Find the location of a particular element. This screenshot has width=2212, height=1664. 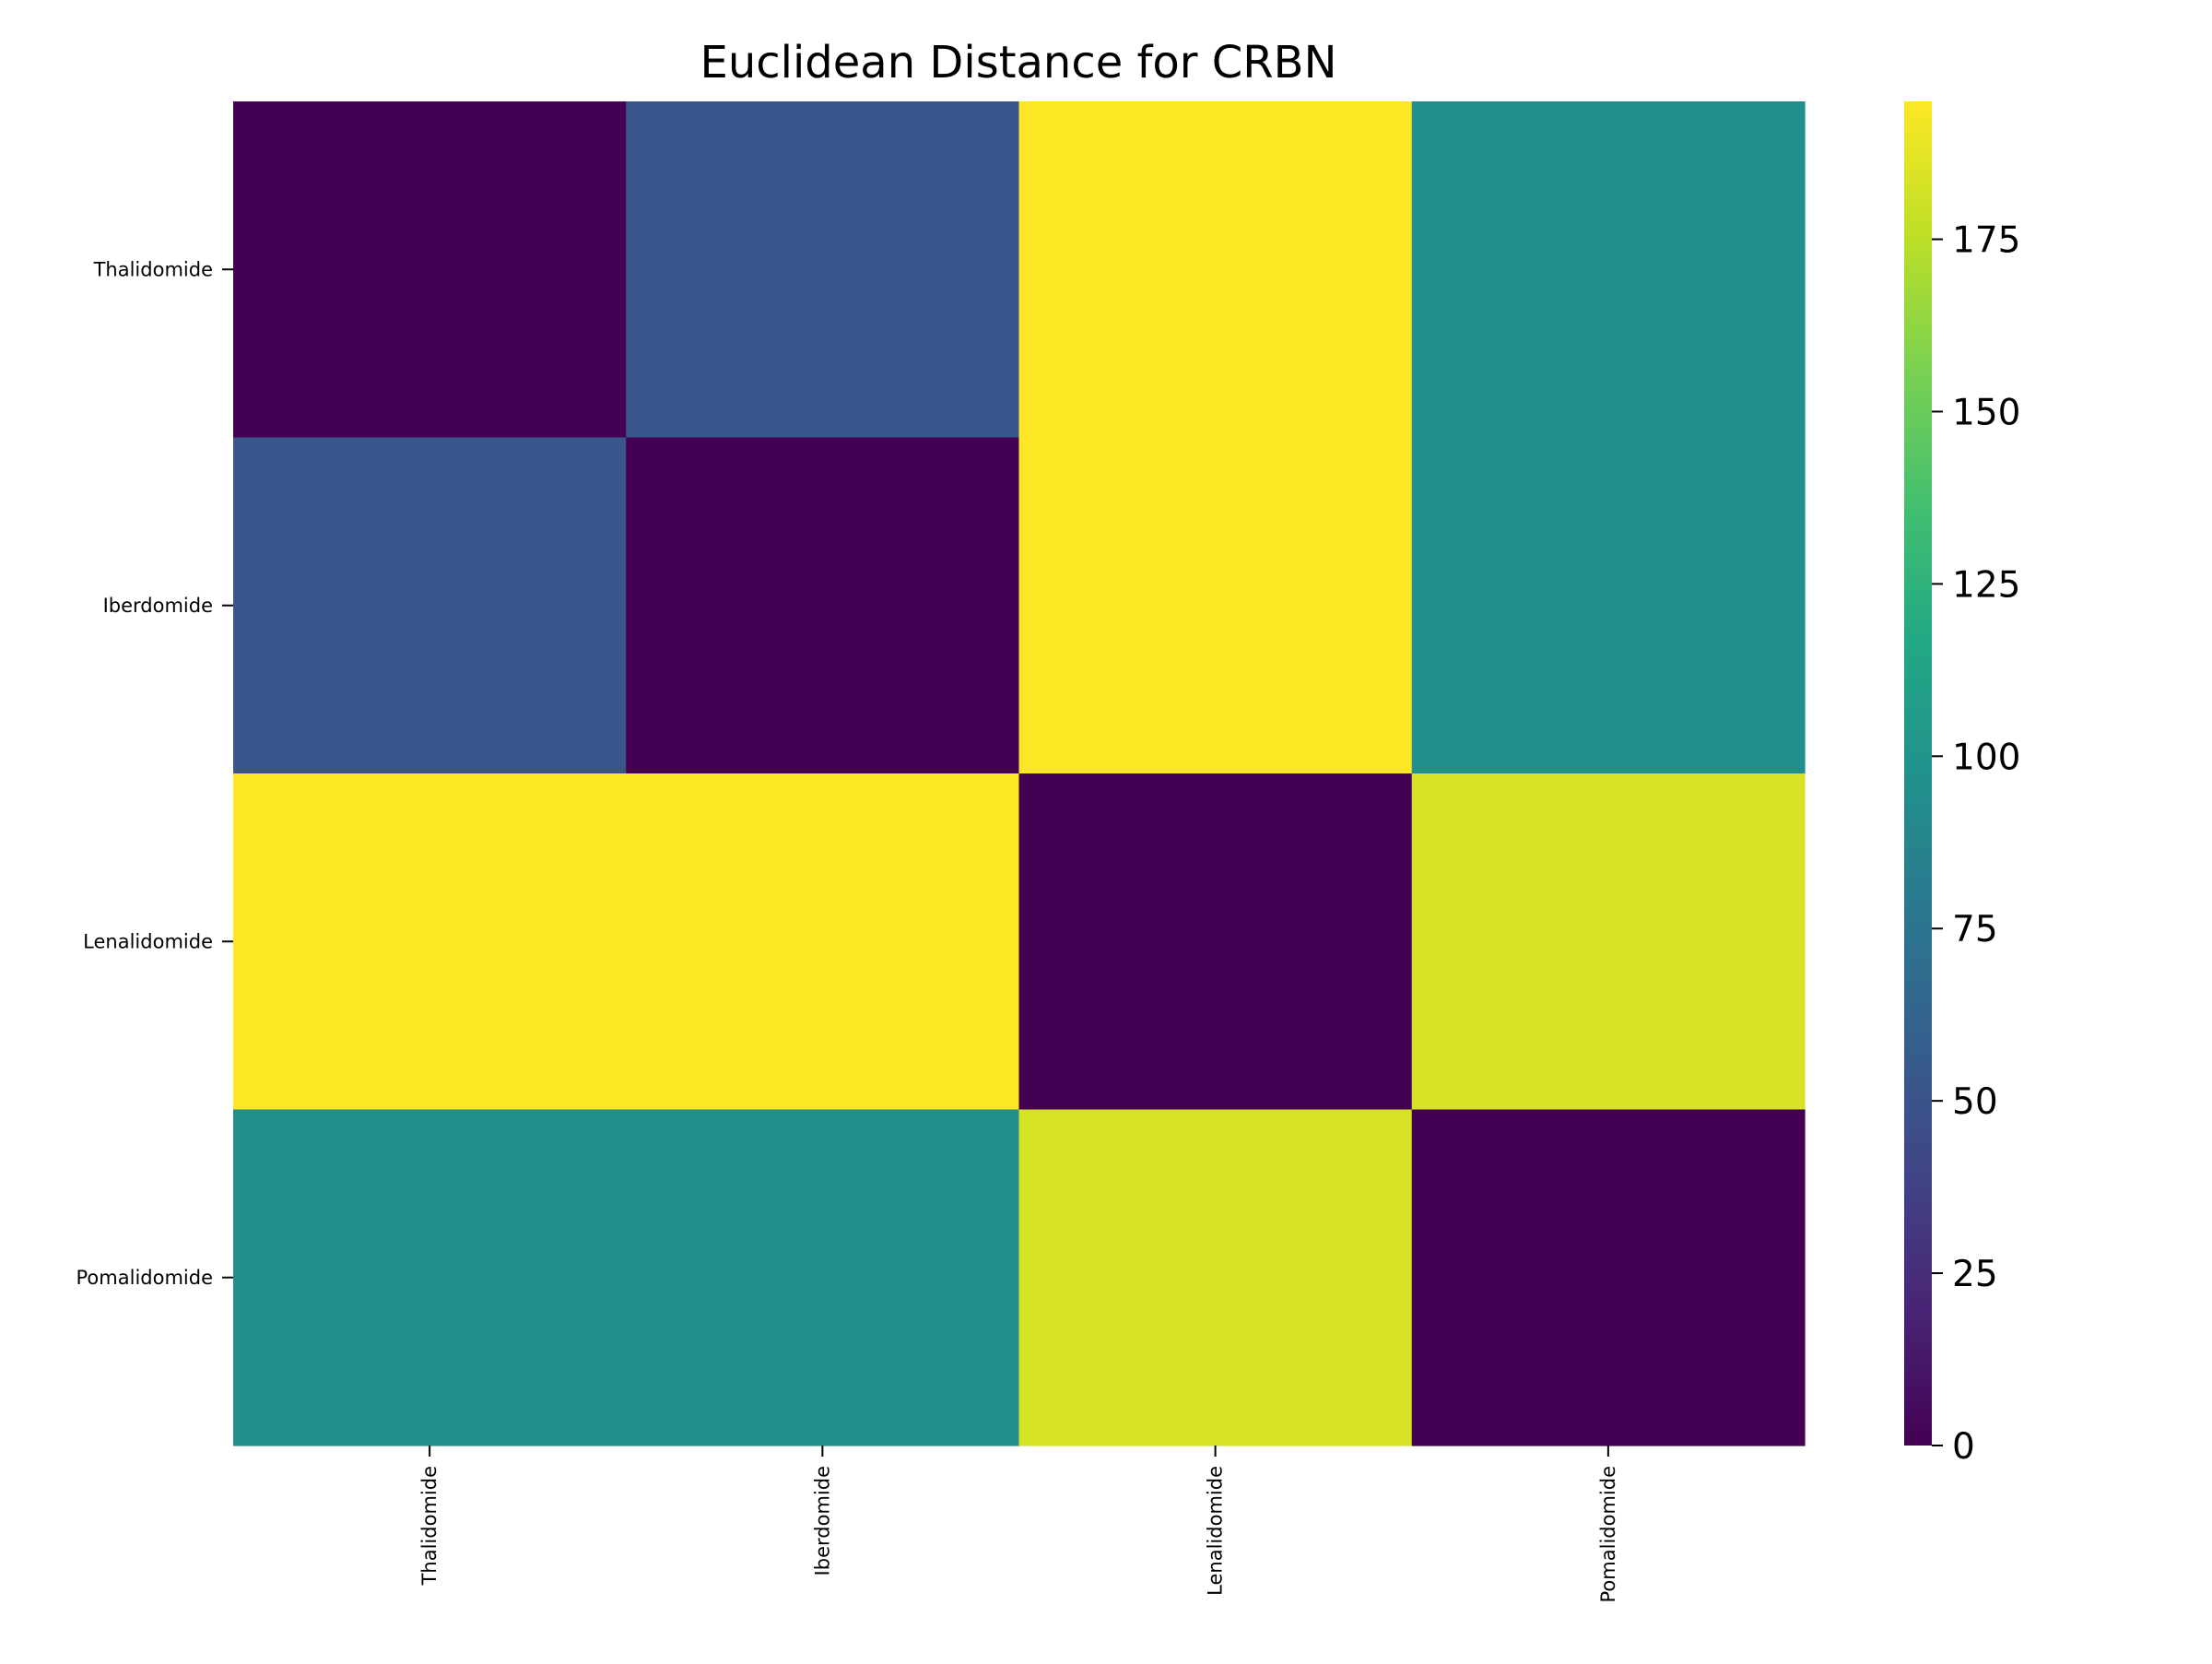

chart-title: Euclidean Distance for CRBN is located at coordinates (1018, 63).